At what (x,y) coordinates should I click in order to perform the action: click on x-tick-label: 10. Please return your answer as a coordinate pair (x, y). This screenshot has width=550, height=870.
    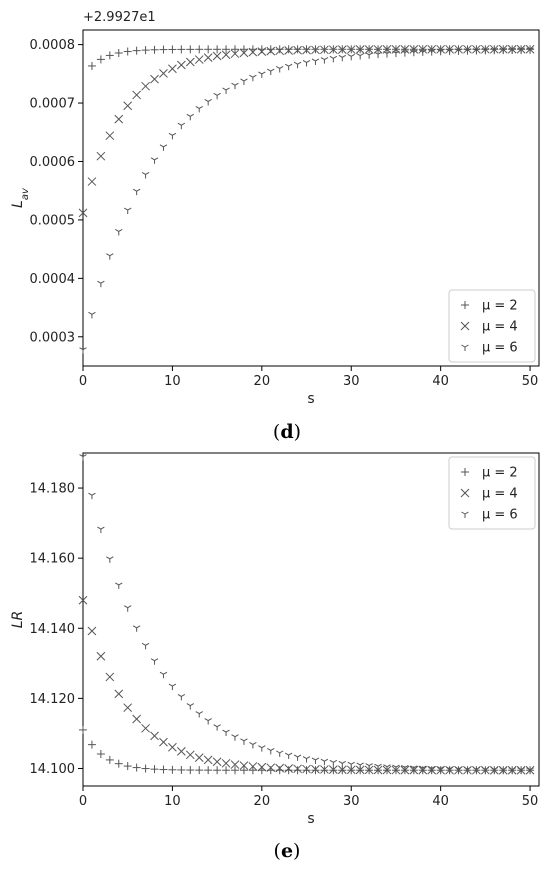
    Looking at the image, I should click on (172, 801).